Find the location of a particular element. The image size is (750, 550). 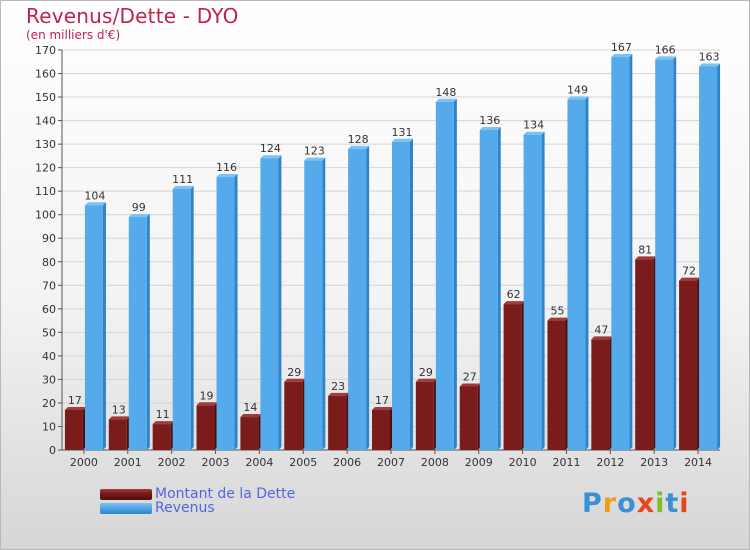

logo-letter: o is located at coordinates (627, 503).